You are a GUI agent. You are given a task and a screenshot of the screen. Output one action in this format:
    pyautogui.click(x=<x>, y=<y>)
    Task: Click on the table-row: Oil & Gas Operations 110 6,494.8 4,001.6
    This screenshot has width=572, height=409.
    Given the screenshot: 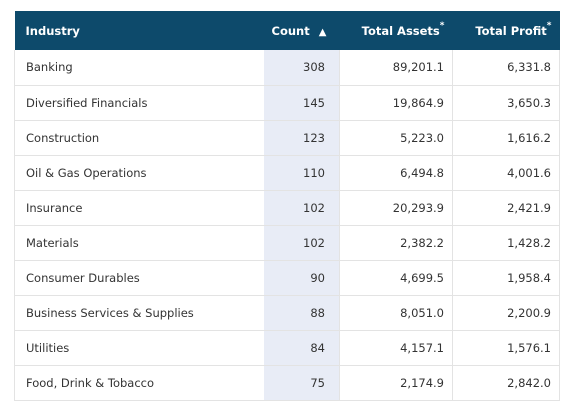 What is the action you would take?
    pyautogui.click(x=287, y=173)
    